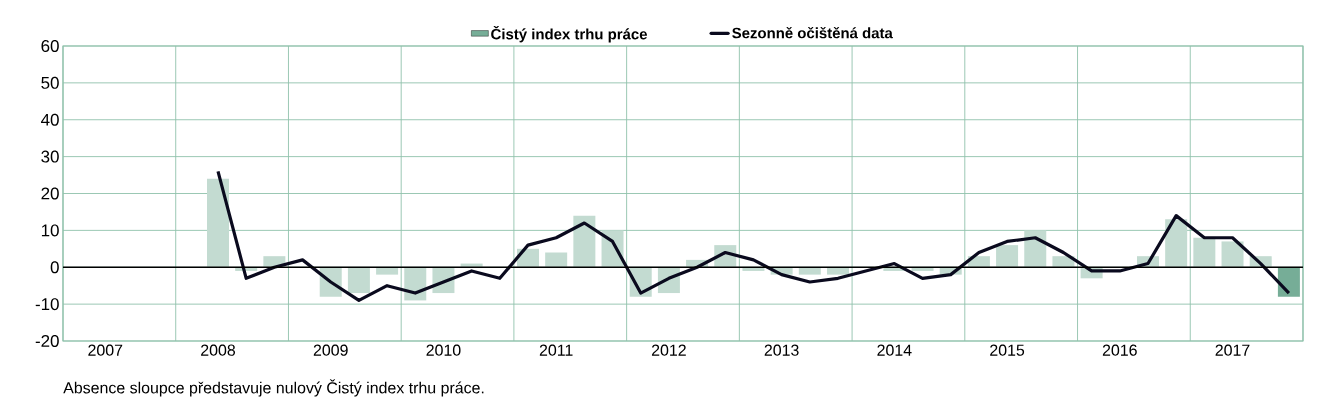 Image resolution: width=1319 pixels, height=405 pixels. Describe the element at coordinates (556, 350) in the screenshot. I see `x-tick-label: 2011` at that location.